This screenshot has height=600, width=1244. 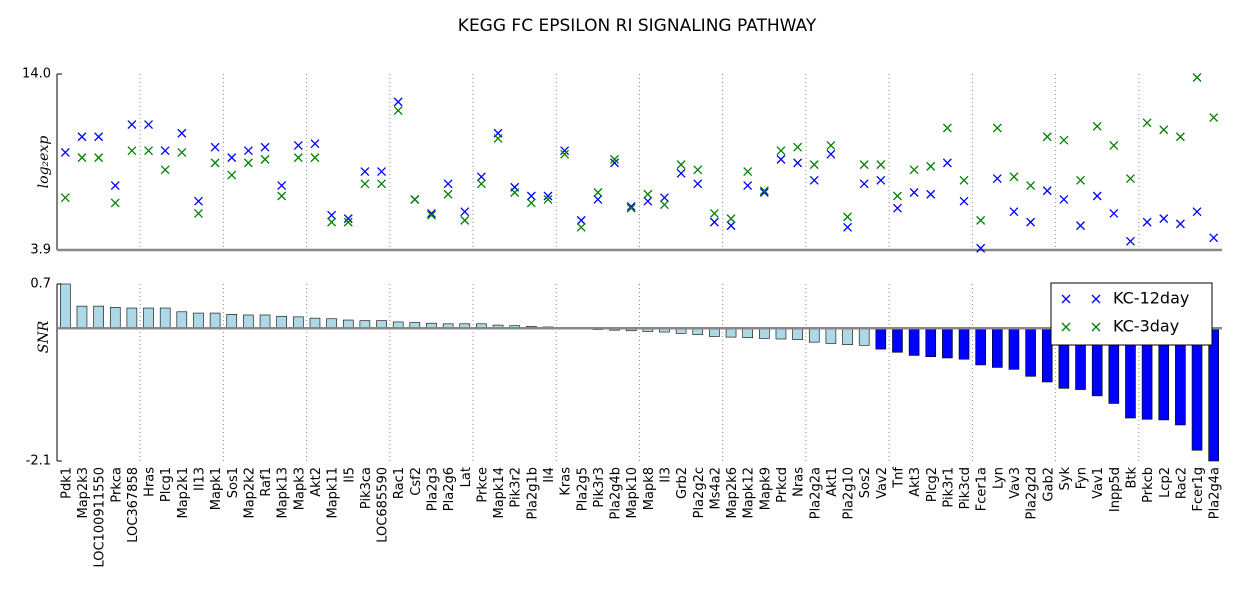 I want to click on x-tick-label: LOC100911550, so click(x=100, y=517).